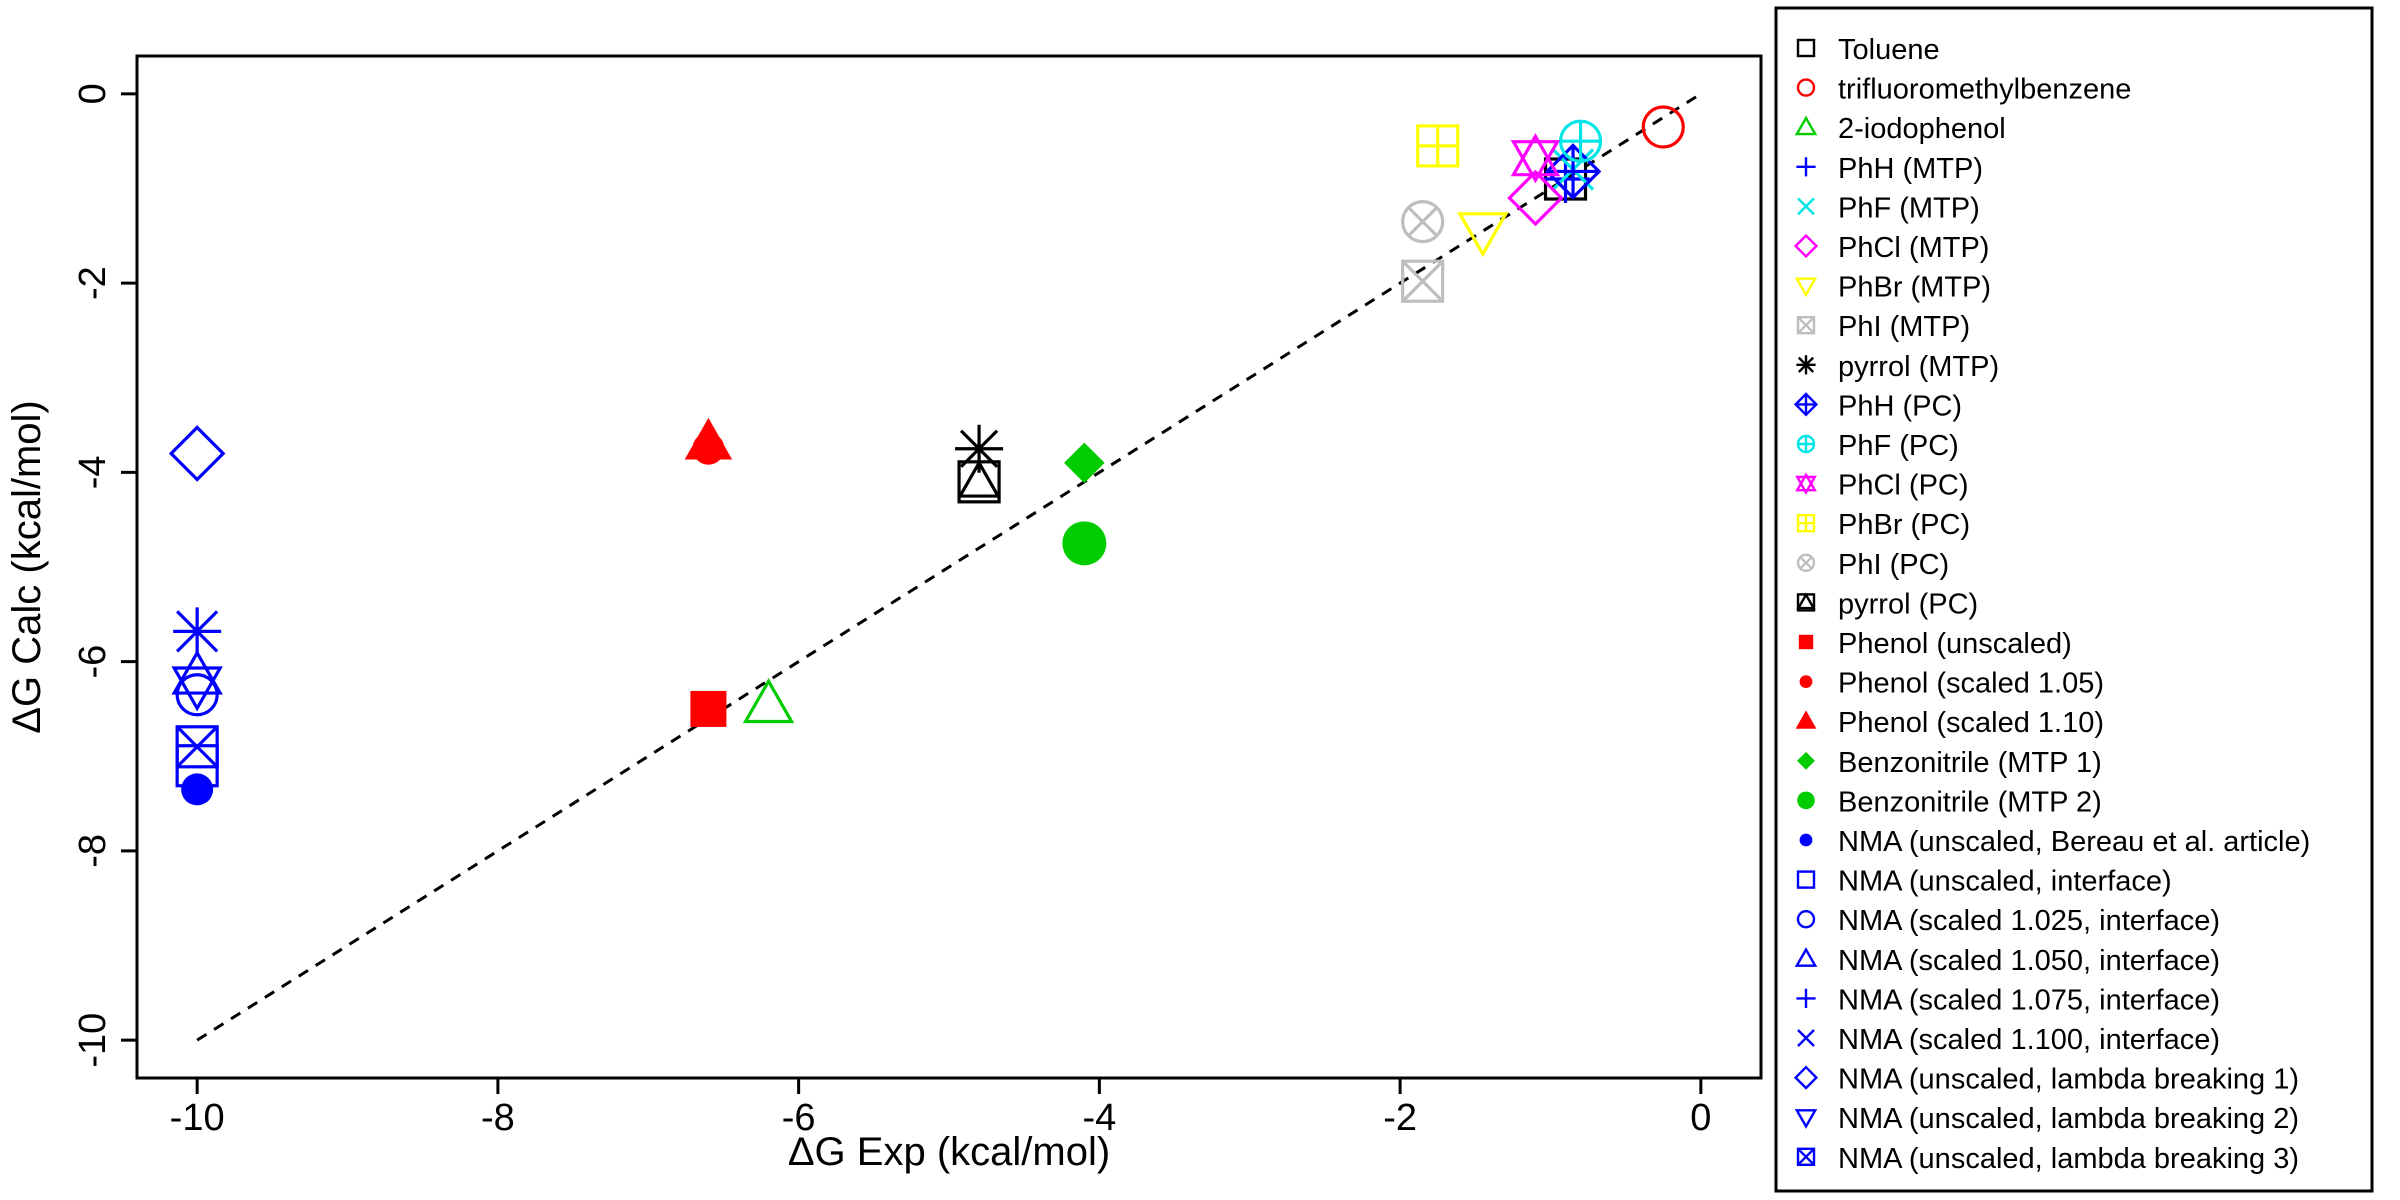  What do you see at coordinates (1483, 235) in the screenshot?
I see `point-phbr-mtp` at bounding box center [1483, 235].